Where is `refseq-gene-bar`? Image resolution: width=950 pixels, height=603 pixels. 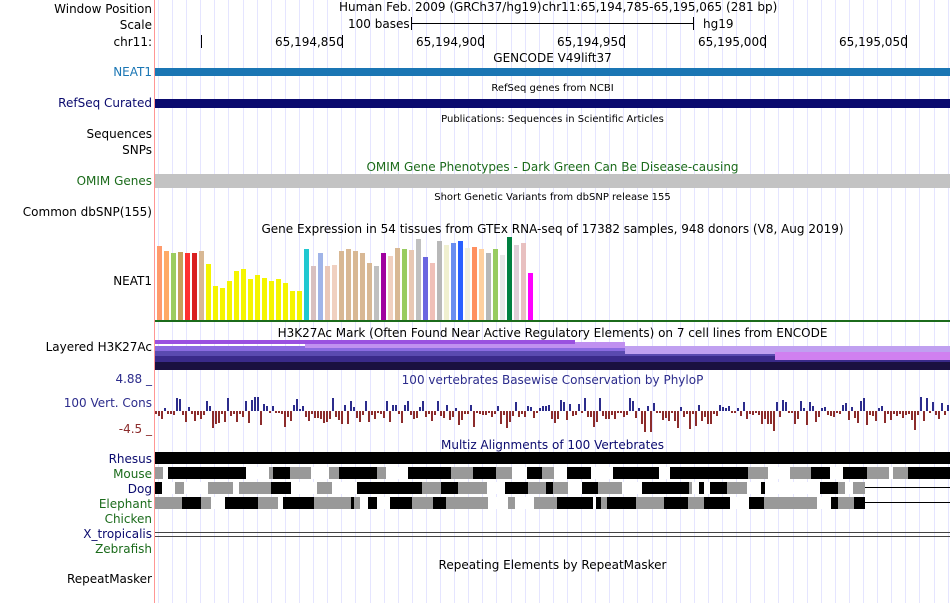
refseq-gene-bar is located at coordinates (552, 103).